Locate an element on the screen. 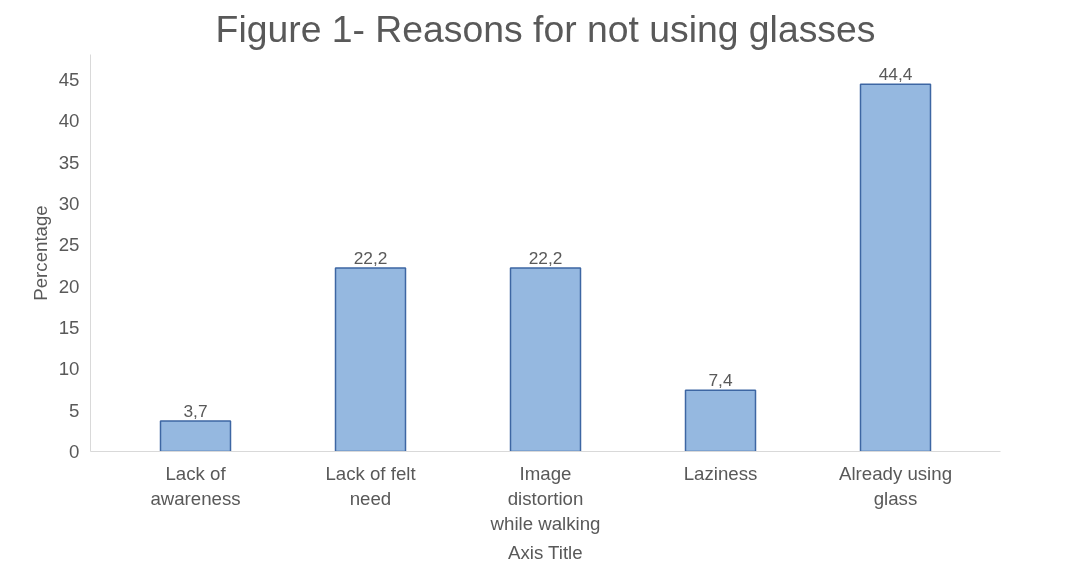  y-tick-label: 15 is located at coordinates (69, 327).